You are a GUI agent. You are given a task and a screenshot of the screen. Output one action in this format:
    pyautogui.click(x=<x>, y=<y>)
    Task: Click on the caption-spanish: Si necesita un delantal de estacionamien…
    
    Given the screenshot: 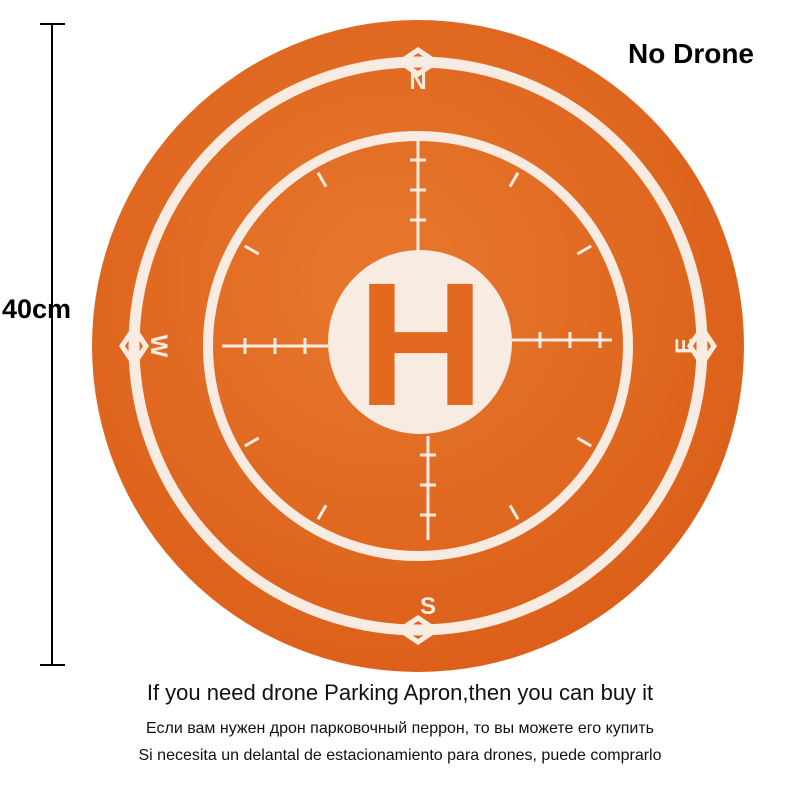 What is the action you would take?
    pyautogui.click(x=400, y=755)
    